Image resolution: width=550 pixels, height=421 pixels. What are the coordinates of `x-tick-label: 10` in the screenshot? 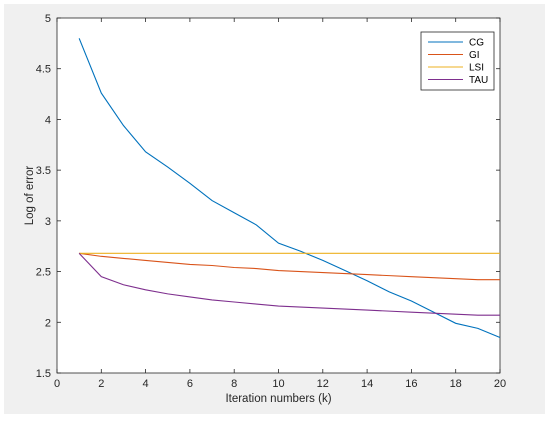 It's located at (278, 384).